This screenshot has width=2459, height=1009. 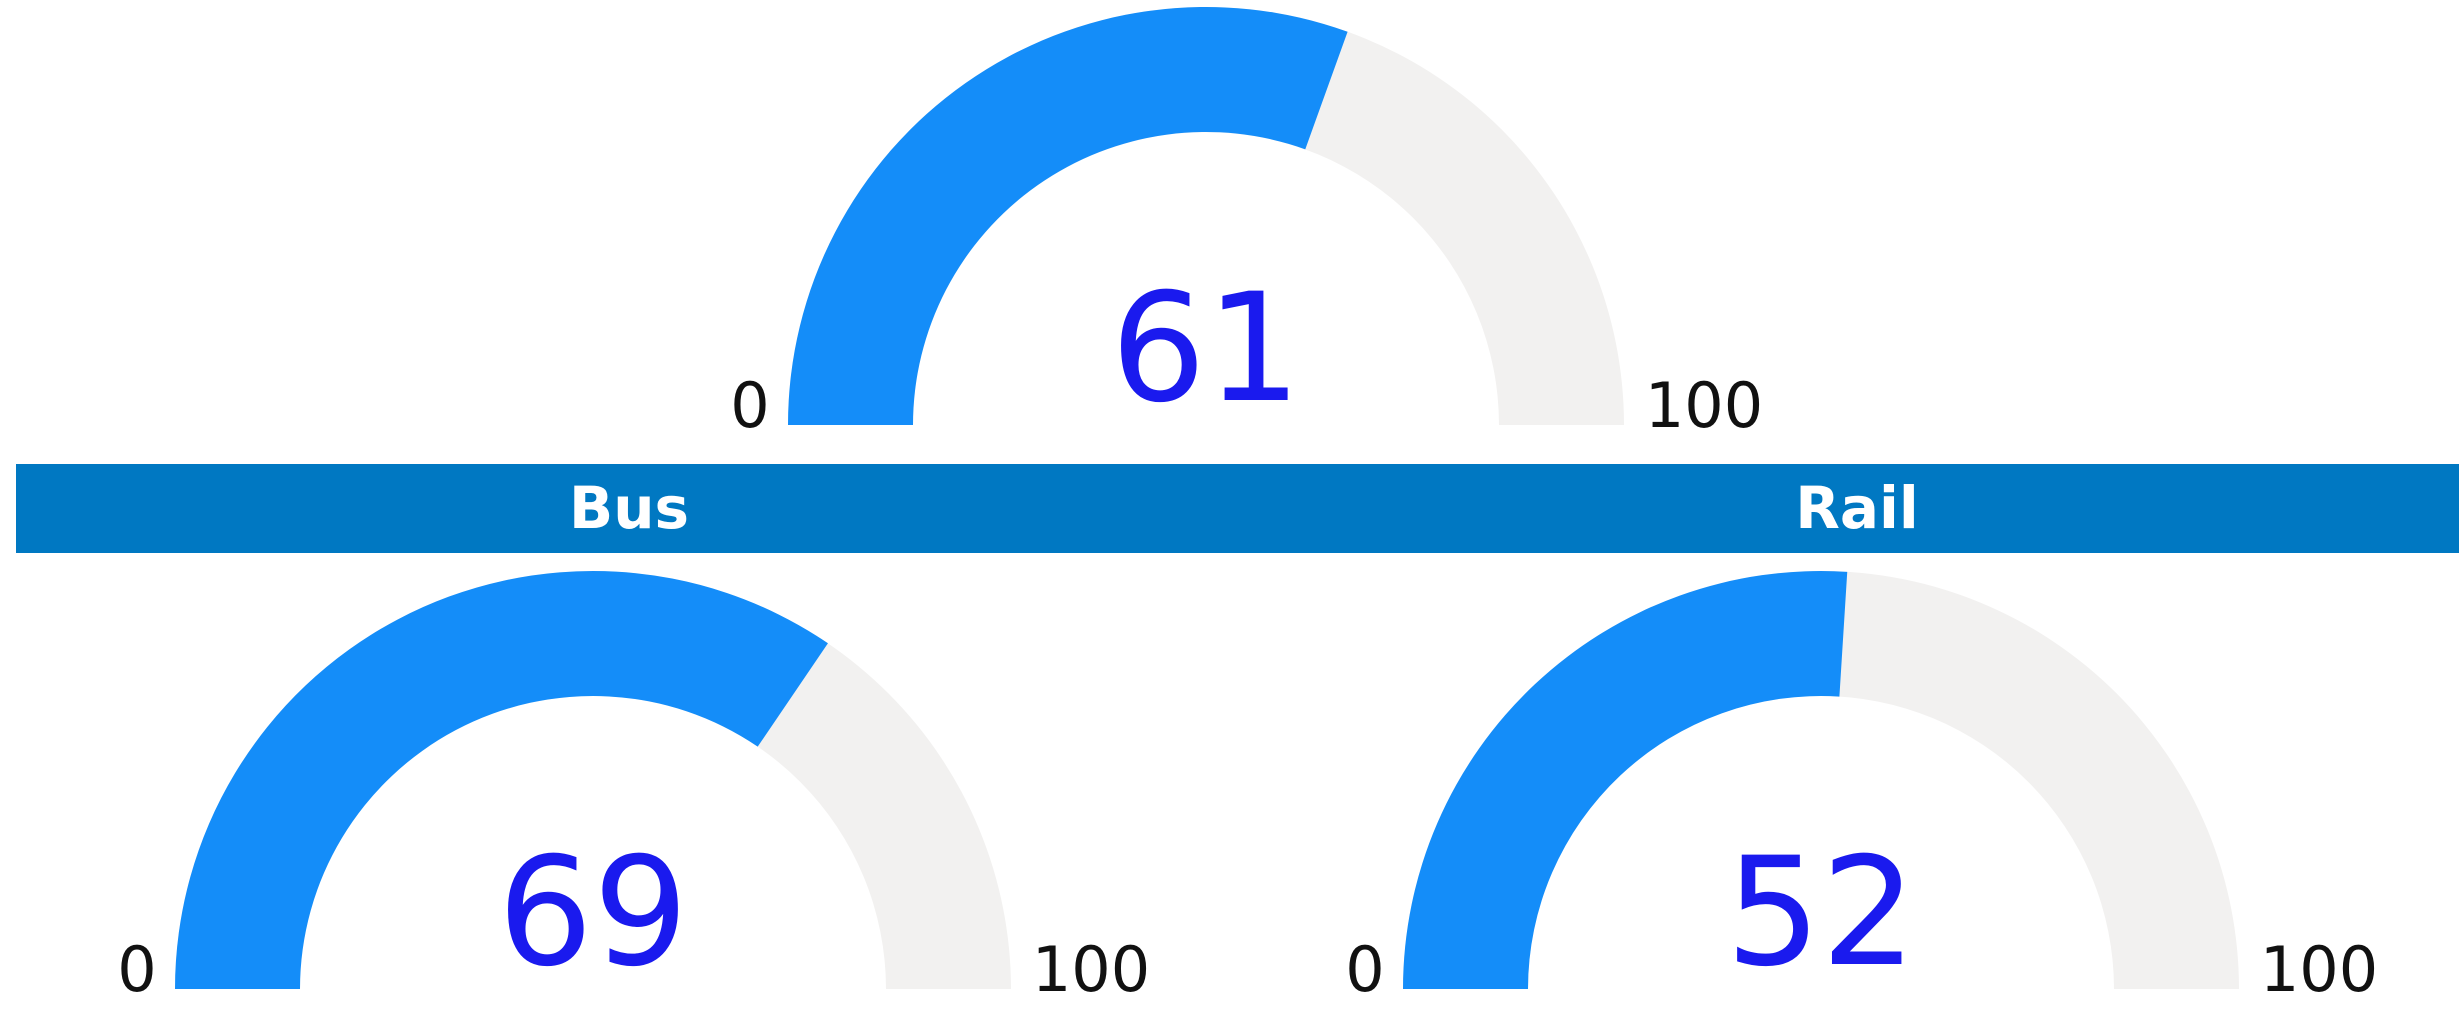 What do you see at coordinates (1206, 349) in the screenshot?
I see `gauge-overall-value: 61` at bounding box center [1206, 349].